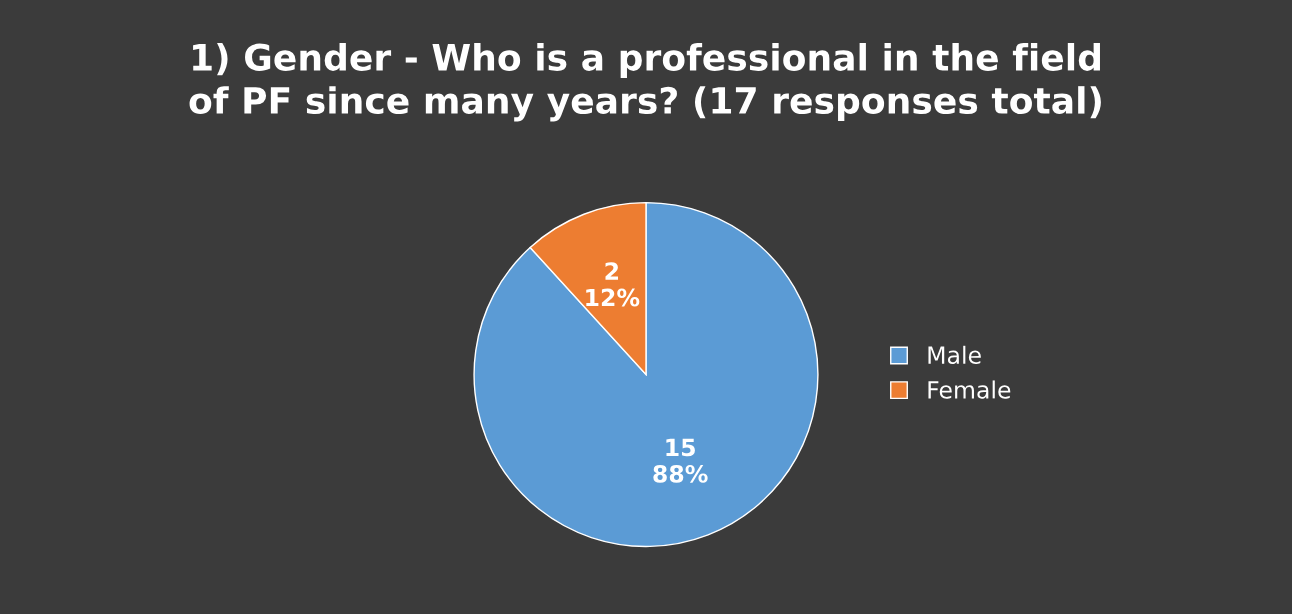 The height and width of the screenshot is (614, 1292). Describe the element at coordinates (645, 82) in the screenshot. I see `chart-title: 1) Gender - Who is a professional in the field of PF since many years? (17 responses total)` at that location.